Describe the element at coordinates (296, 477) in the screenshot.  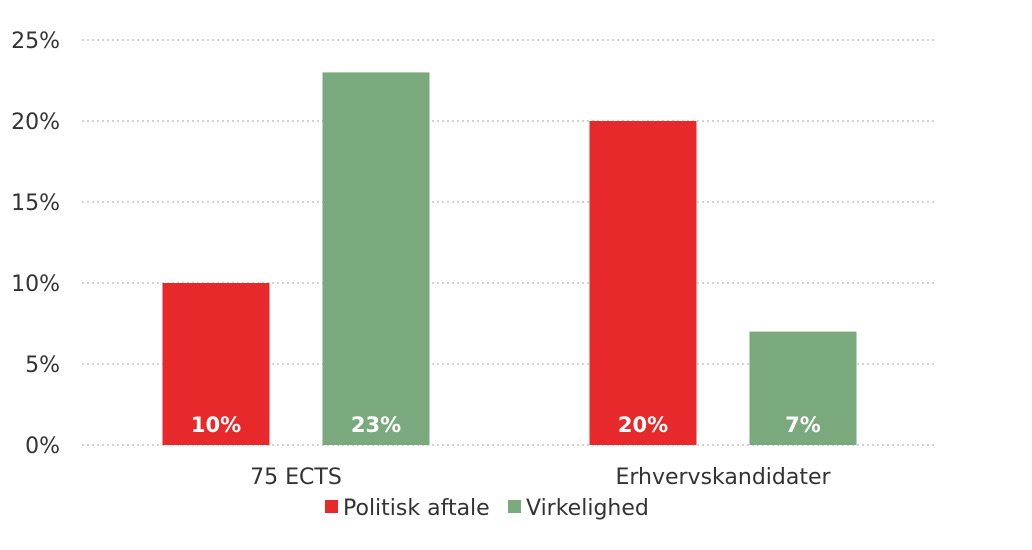
I see `x-category-label: 75 ECTS` at that location.